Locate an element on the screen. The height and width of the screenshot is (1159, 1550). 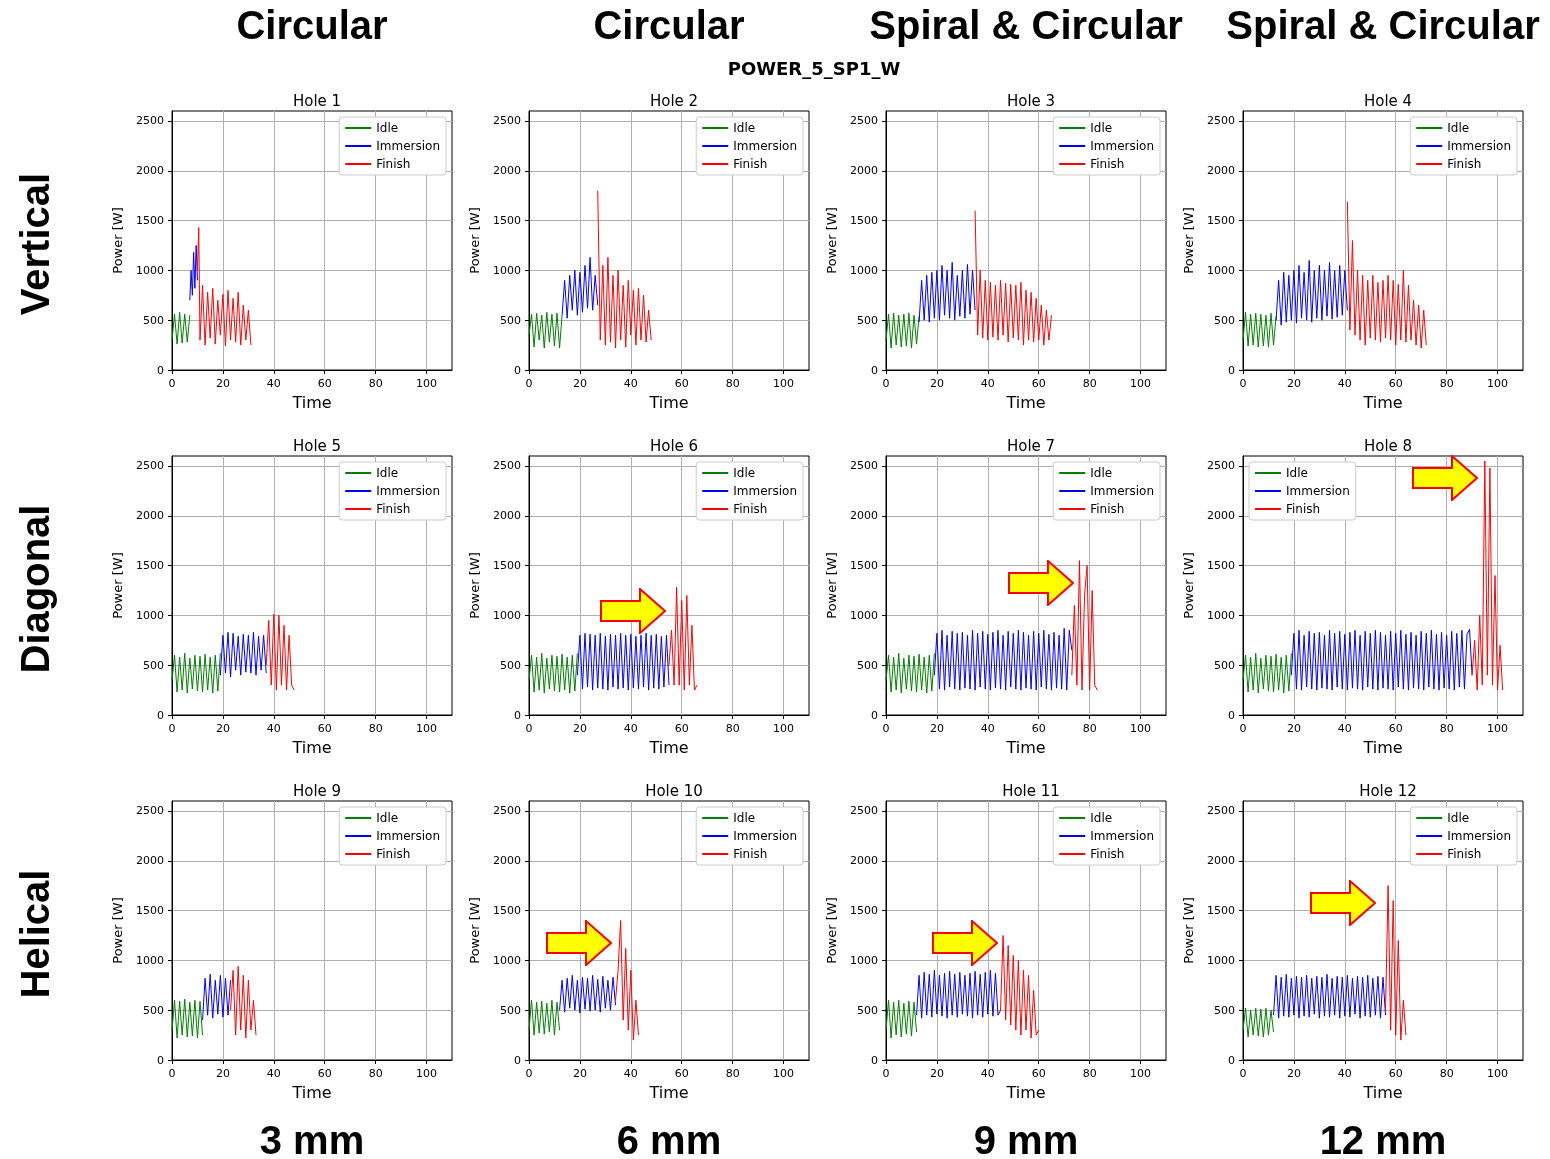
text: POWER_5_SP1_W is located at coordinates (814, 68).